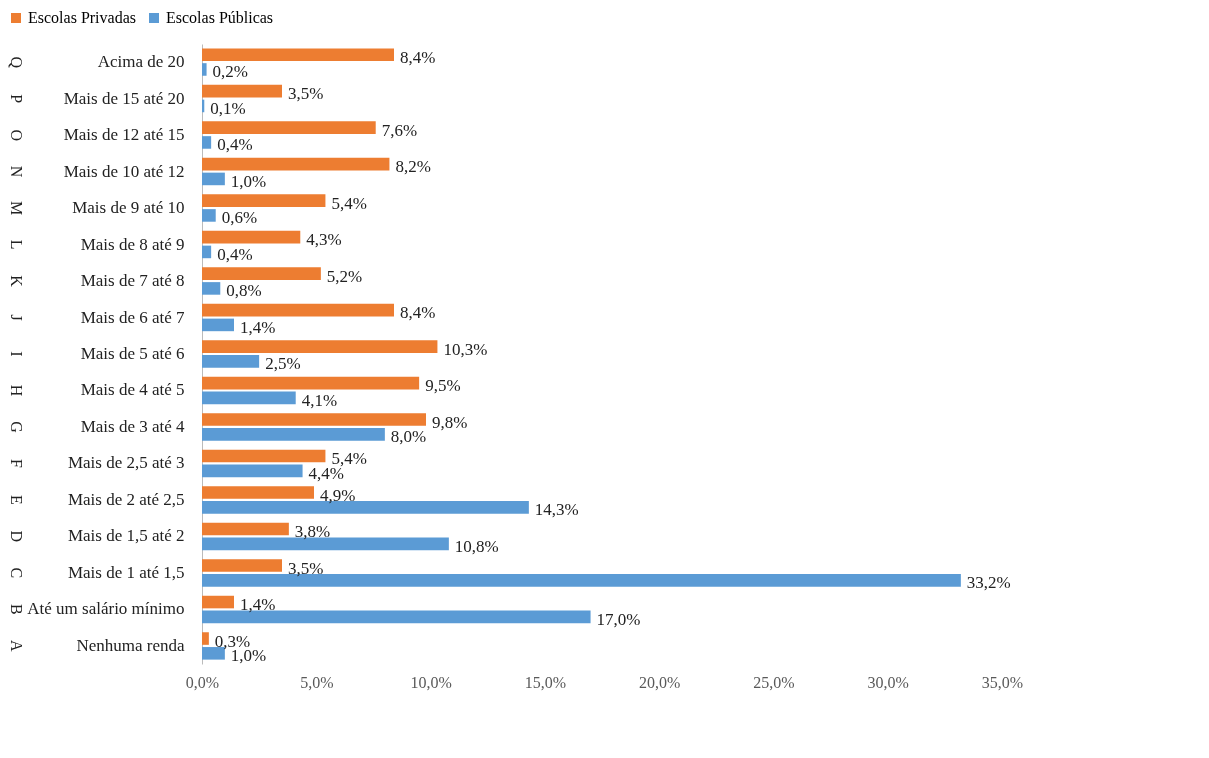 The width and height of the screenshot is (1209, 758). Describe the element at coordinates (132, 353) in the screenshot. I see `y-tick-label: Mais de 5 até 6` at that location.